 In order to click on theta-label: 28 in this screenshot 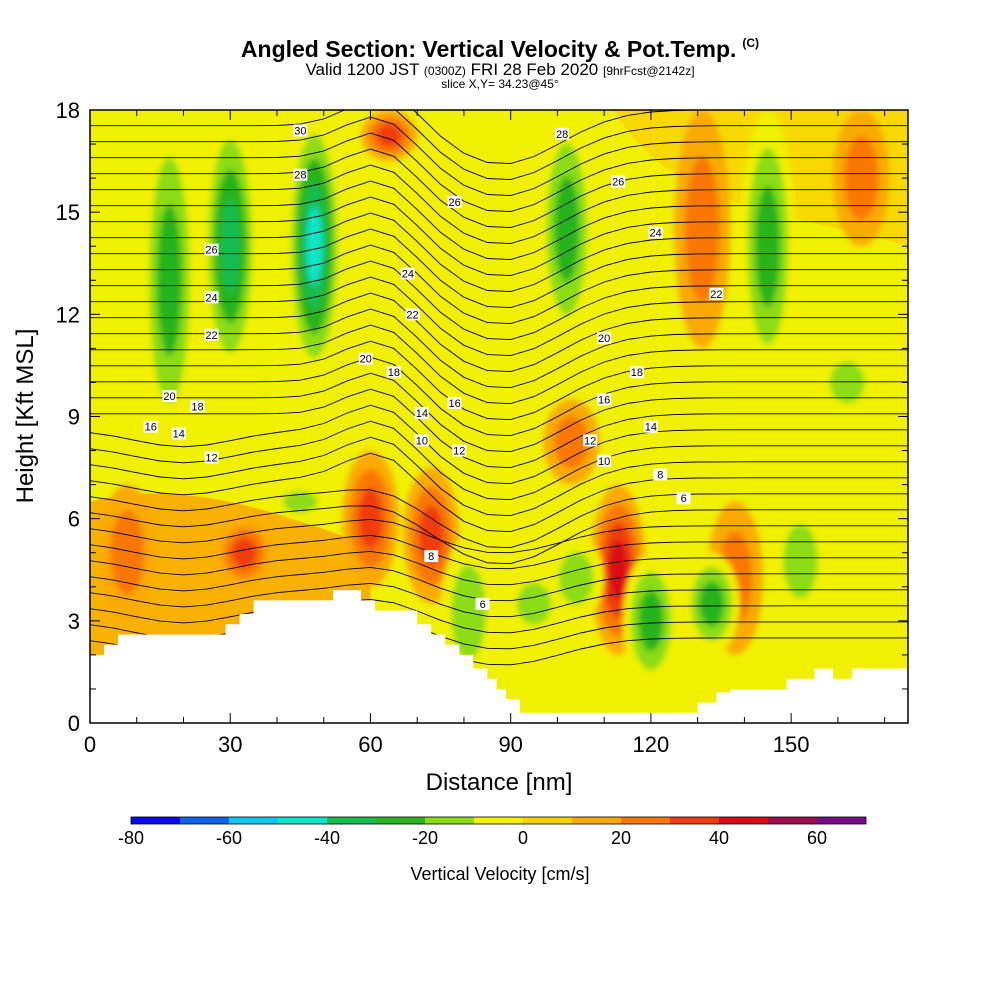, I will do `click(562, 134)`.